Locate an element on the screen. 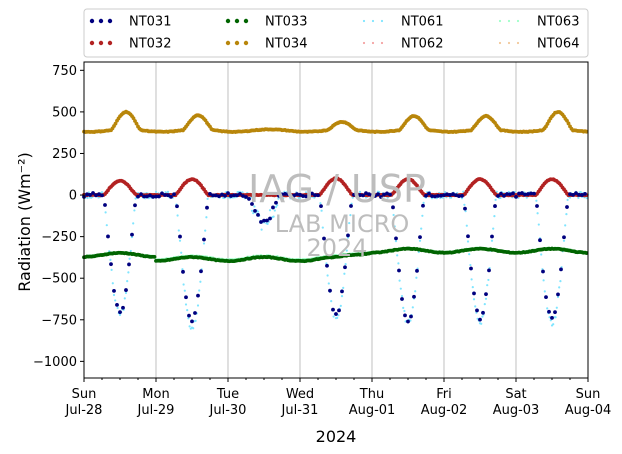 The image size is (622, 454). x-tick-label-day: Sun is located at coordinates (588, 394).